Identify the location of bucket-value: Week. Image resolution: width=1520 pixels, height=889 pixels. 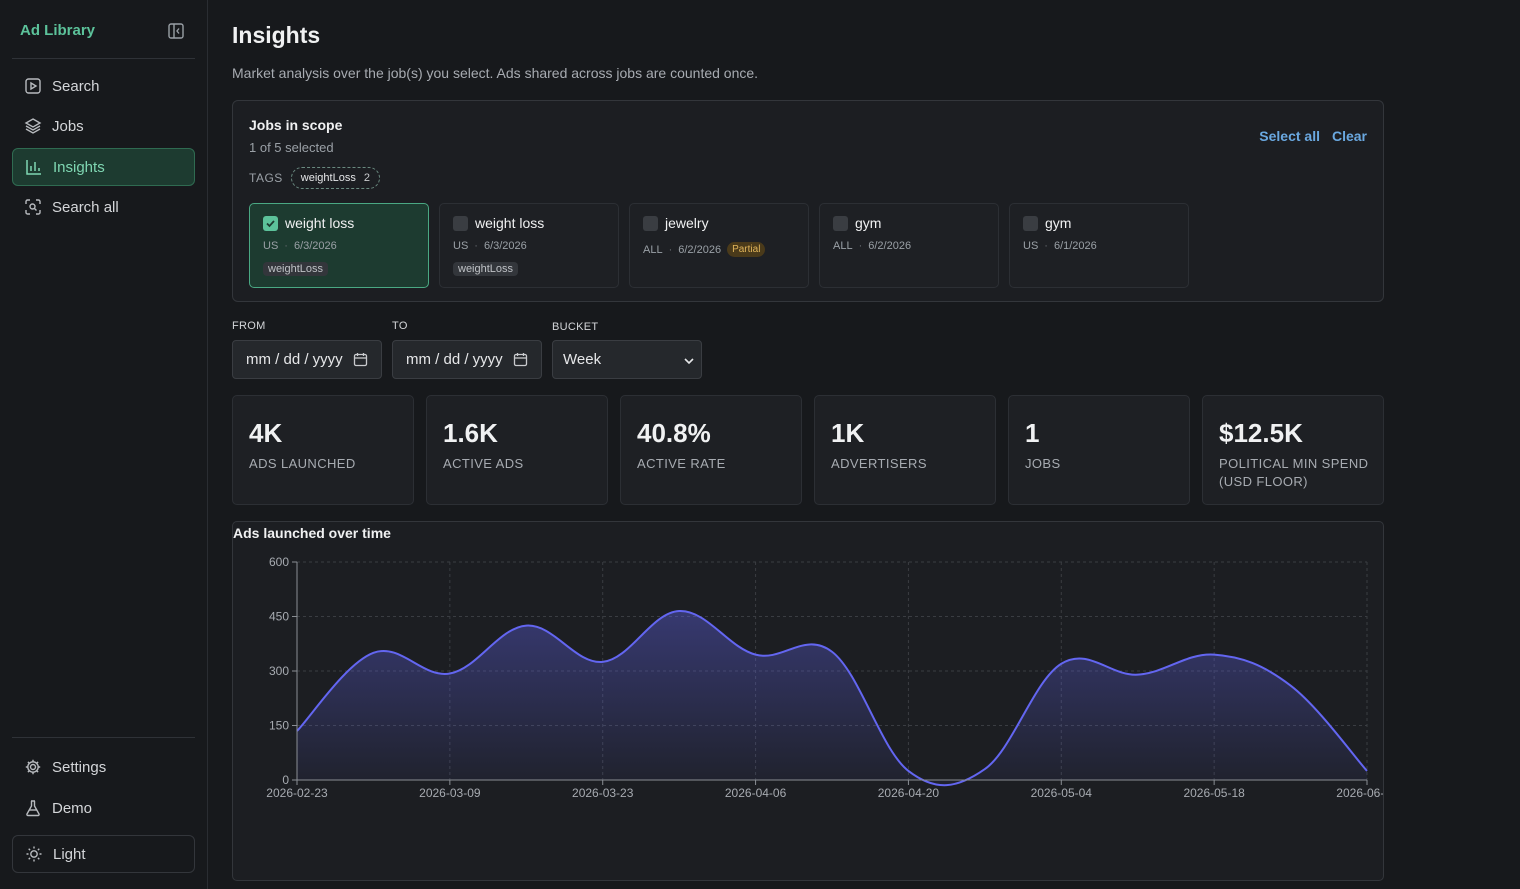
(582, 359).